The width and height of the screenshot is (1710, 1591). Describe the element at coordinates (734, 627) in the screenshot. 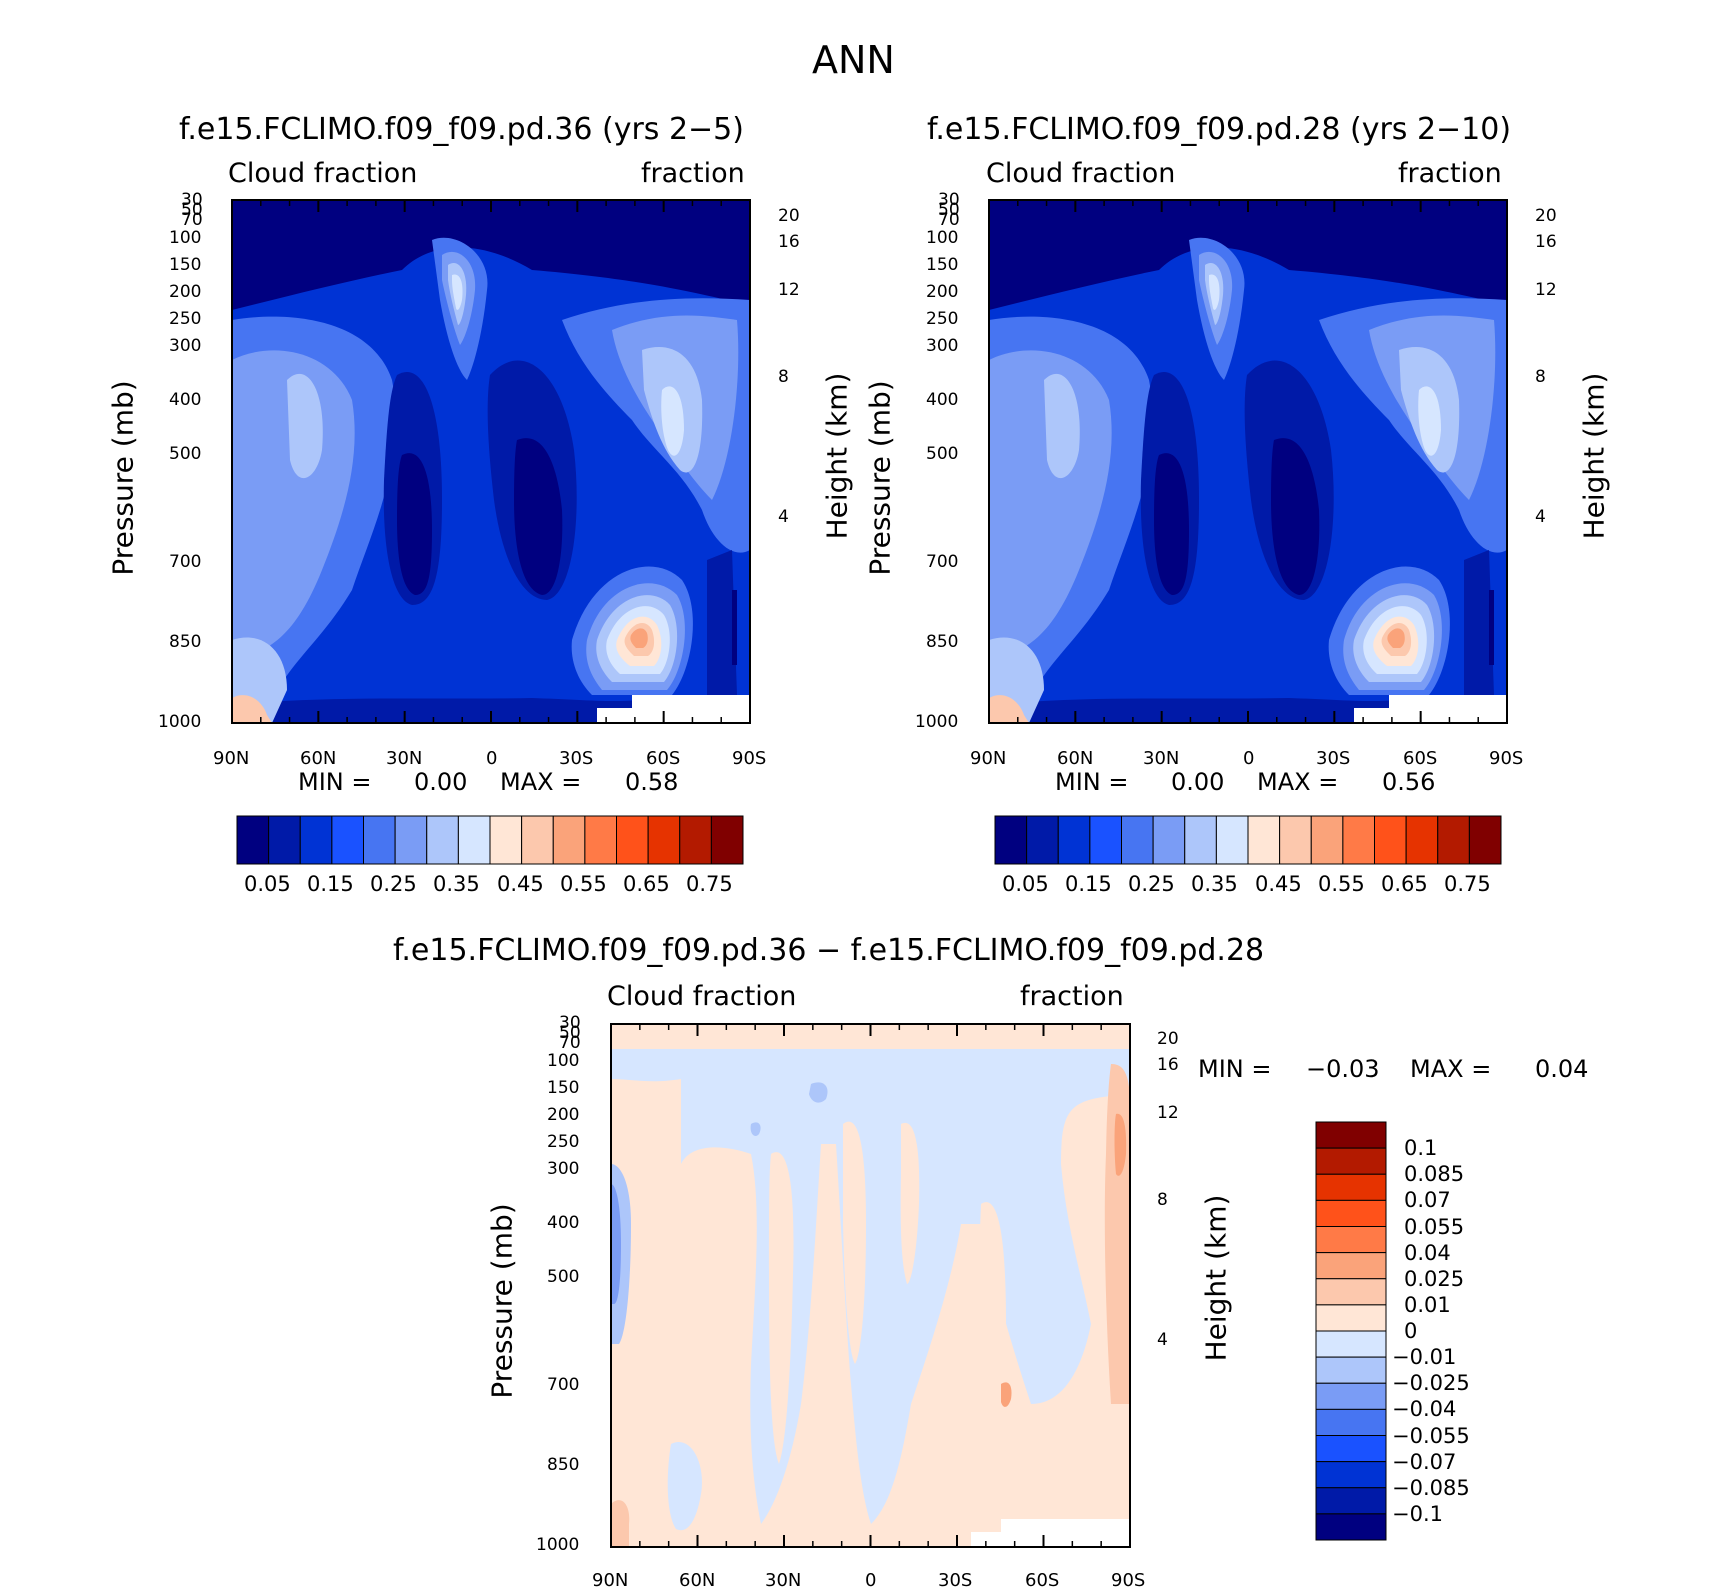

I see `contour-region-polar-dark` at that location.